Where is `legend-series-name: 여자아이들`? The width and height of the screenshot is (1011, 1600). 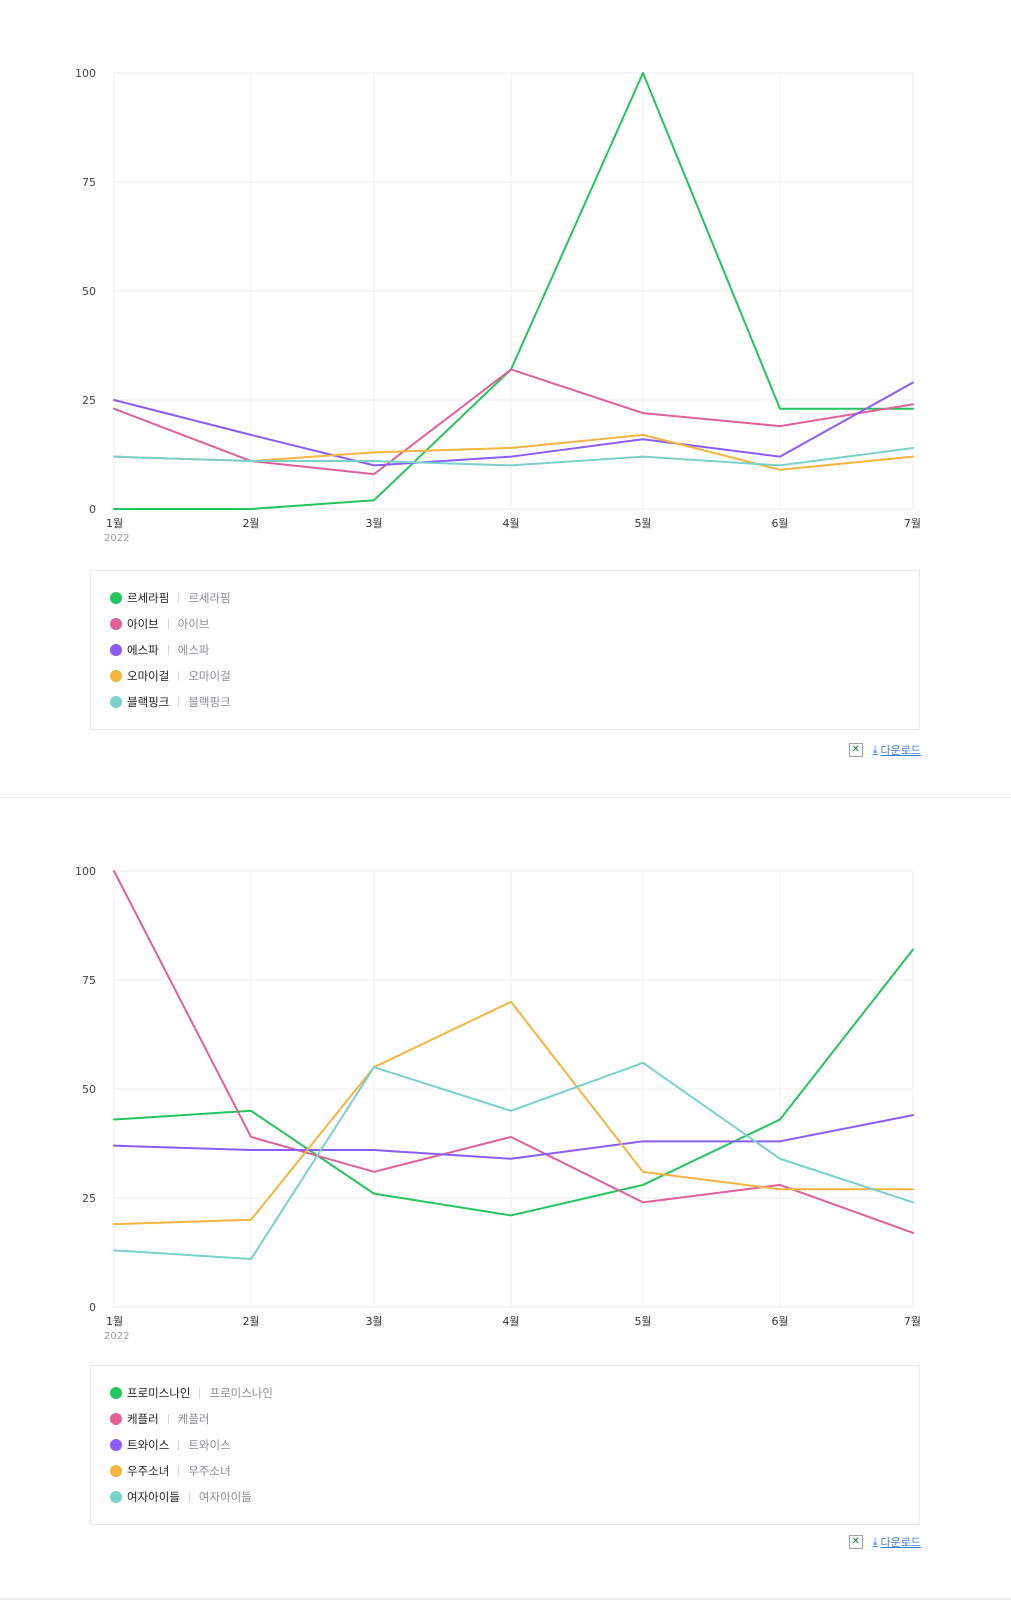 legend-series-name: 여자아이들 is located at coordinates (153, 1497).